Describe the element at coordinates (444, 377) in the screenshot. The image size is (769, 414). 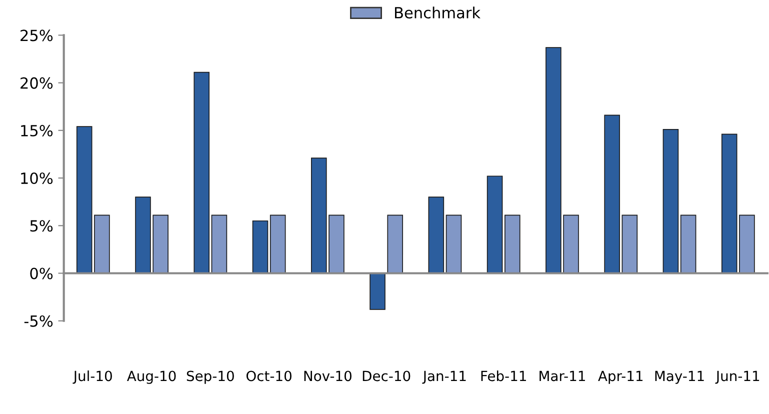
I see `x-tick-label: Jan-11` at that location.